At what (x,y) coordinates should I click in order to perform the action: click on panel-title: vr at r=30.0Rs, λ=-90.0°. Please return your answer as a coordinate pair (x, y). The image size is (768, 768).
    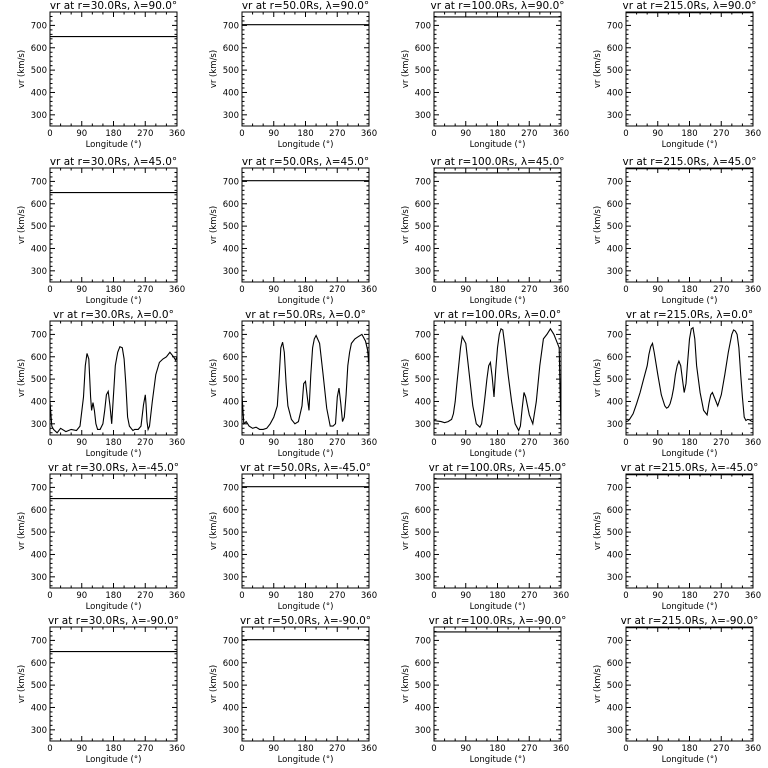
    Looking at the image, I should click on (113, 621).